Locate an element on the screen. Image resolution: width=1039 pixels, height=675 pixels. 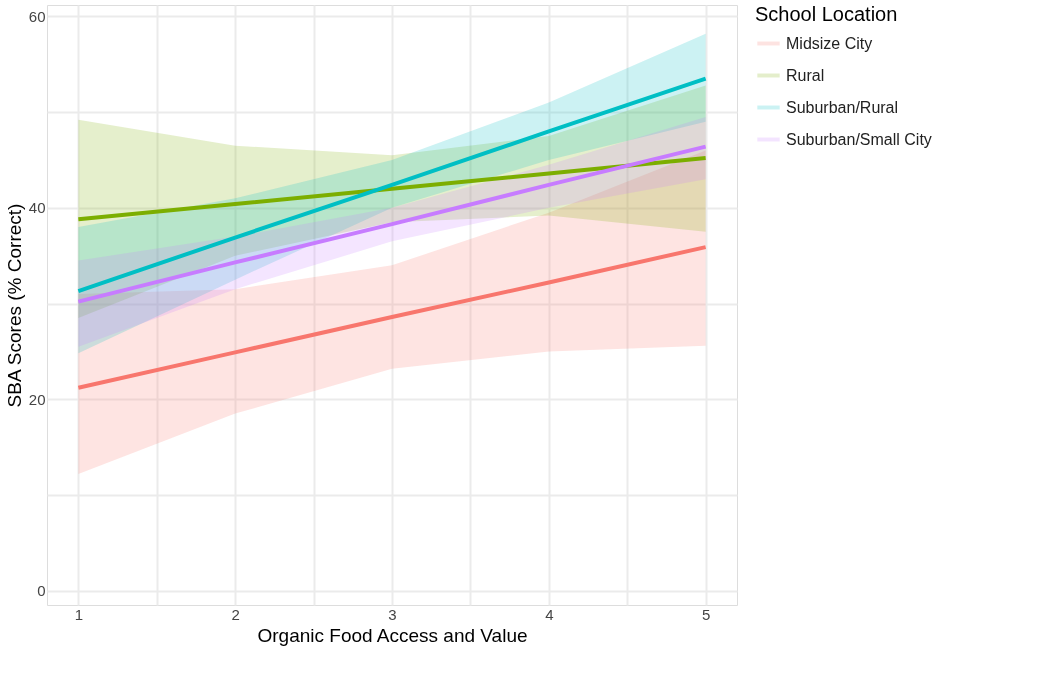
x-tick-label: 3 is located at coordinates (392, 614).